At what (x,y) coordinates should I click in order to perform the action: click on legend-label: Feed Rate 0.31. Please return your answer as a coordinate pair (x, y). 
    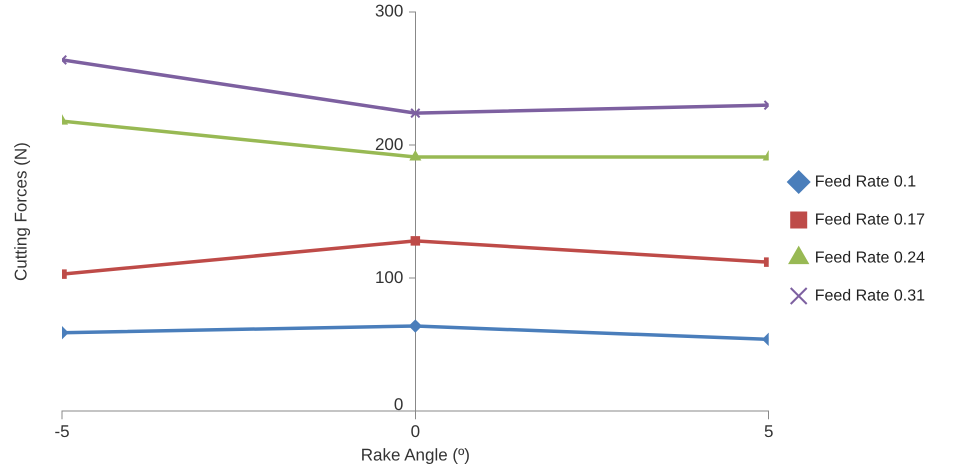
    Looking at the image, I should click on (870, 295).